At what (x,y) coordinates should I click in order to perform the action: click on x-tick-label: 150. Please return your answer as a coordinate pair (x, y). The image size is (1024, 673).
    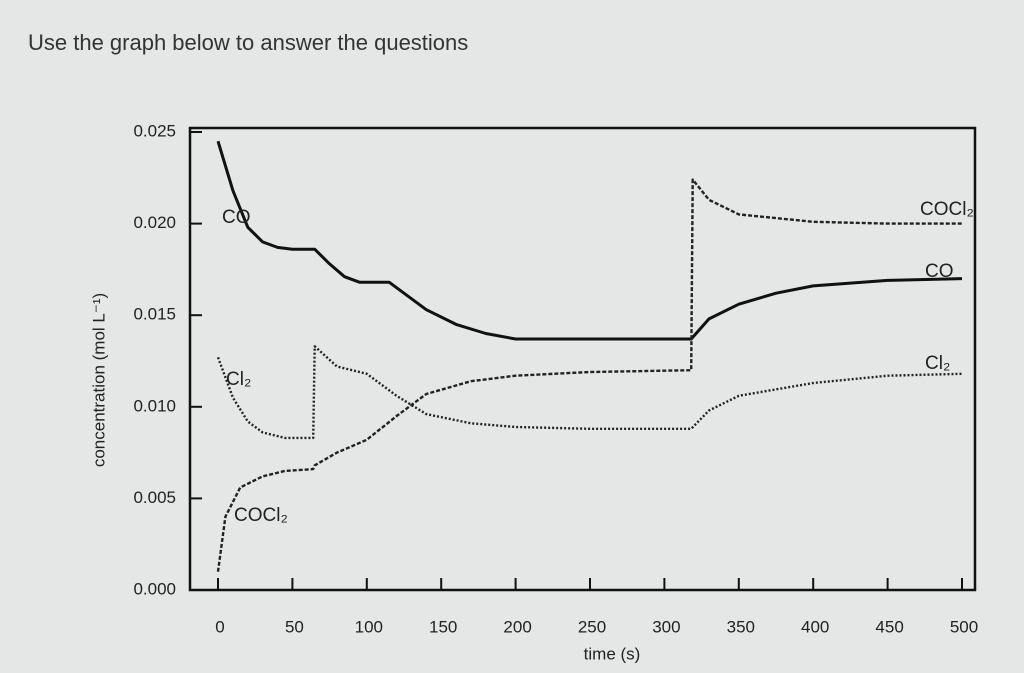
    Looking at the image, I should click on (443, 626).